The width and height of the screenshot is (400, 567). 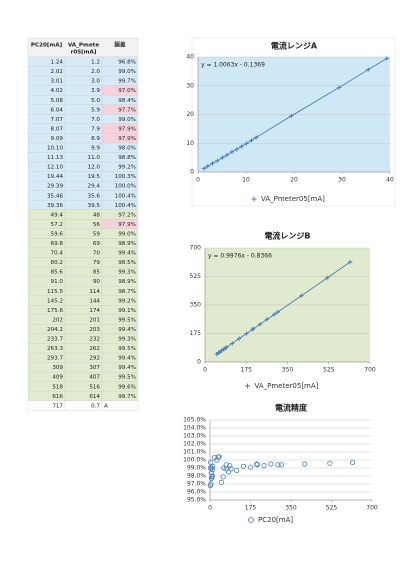 What do you see at coordinates (295, 113) in the screenshot?
I see `series-line` at bounding box center [295, 113].